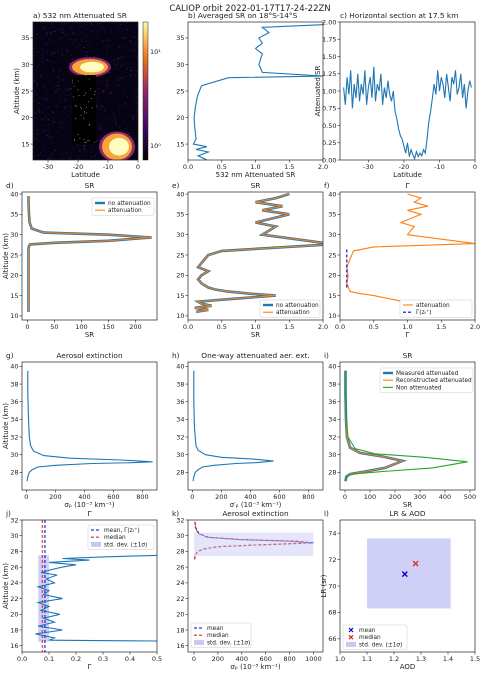  Describe the element at coordinates (249, 9) in the screenshot. I see `figure-title: CALIOP orbit 2022-01-17T17-24-22ZN` at that location.